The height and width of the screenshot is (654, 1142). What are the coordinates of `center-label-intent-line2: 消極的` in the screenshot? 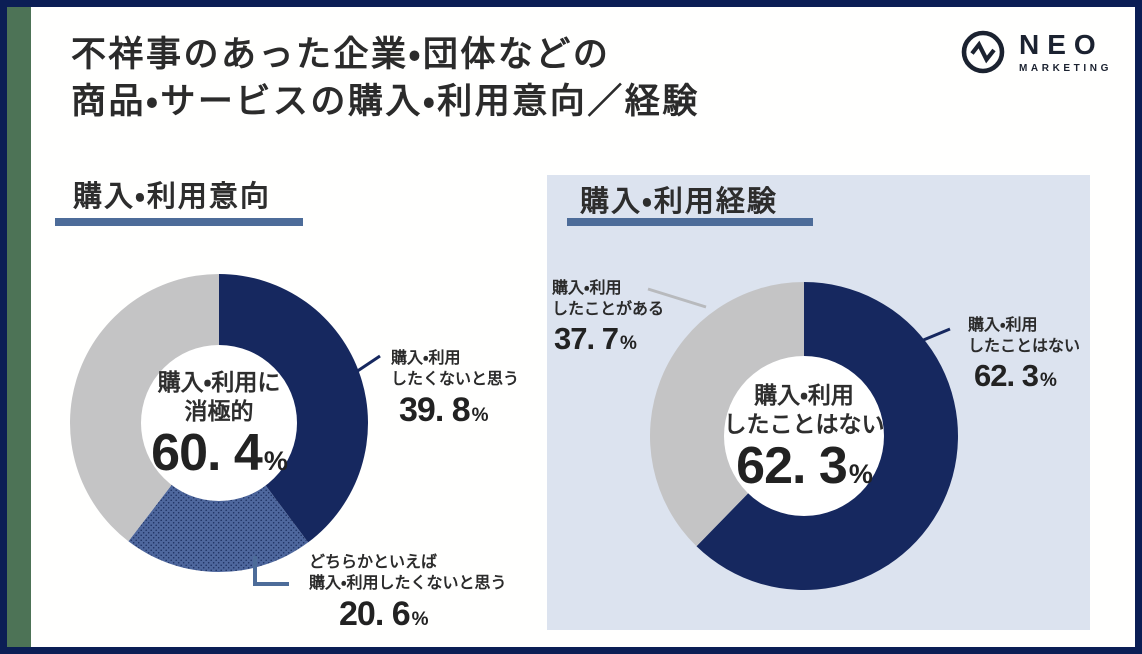 It's located at (219, 410).